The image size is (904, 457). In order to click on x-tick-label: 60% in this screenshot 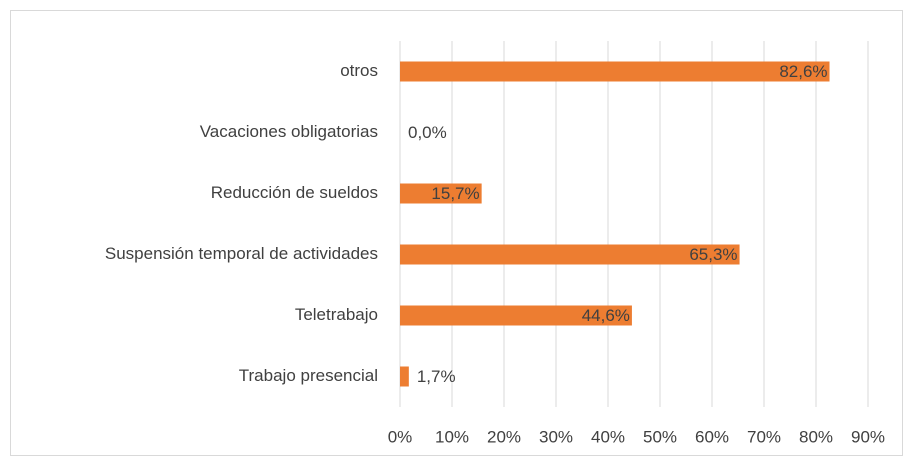, I will do `click(712, 436)`.